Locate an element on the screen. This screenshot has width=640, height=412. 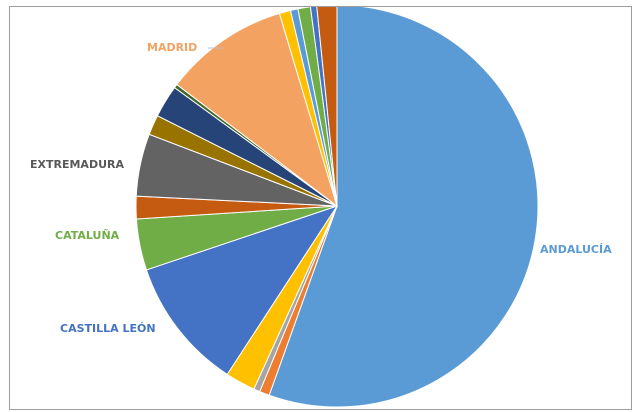
slice-label: ANDALUCÍA is located at coordinates (576, 249).